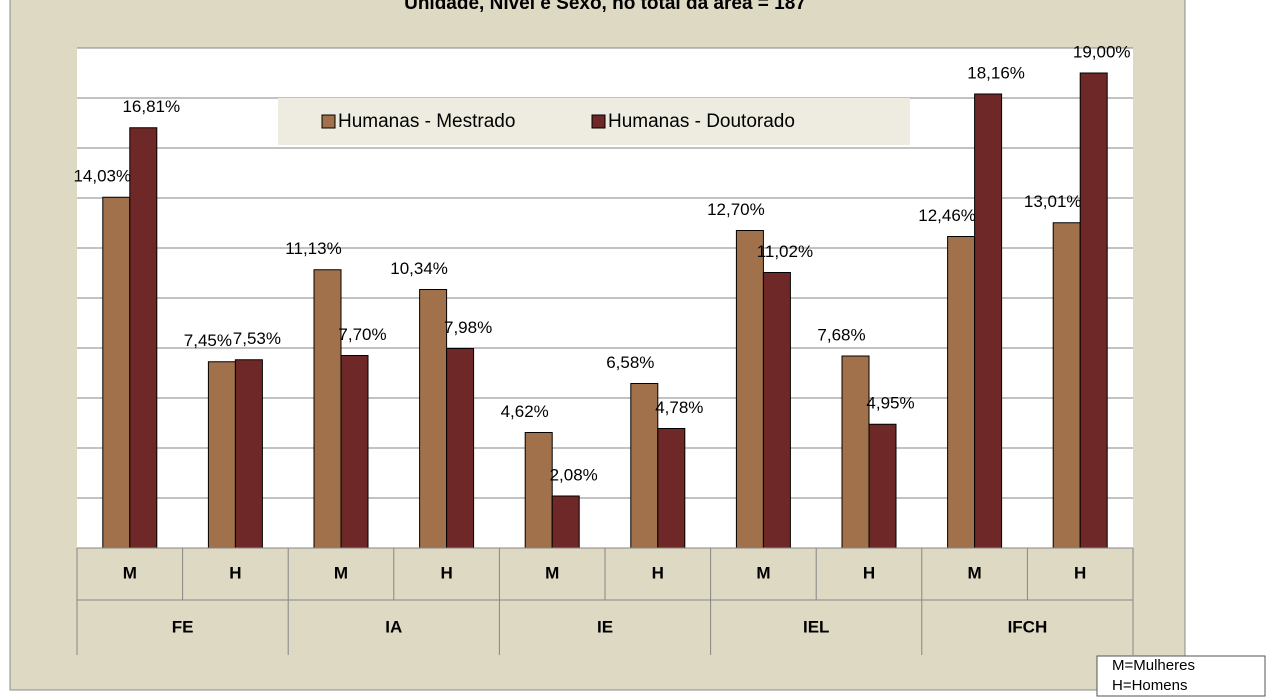 The width and height of the screenshot is (1272, 700). Describe the element at coordinates (257, 338) in the screenshot. I see `data-label: 7,53%` at that location.